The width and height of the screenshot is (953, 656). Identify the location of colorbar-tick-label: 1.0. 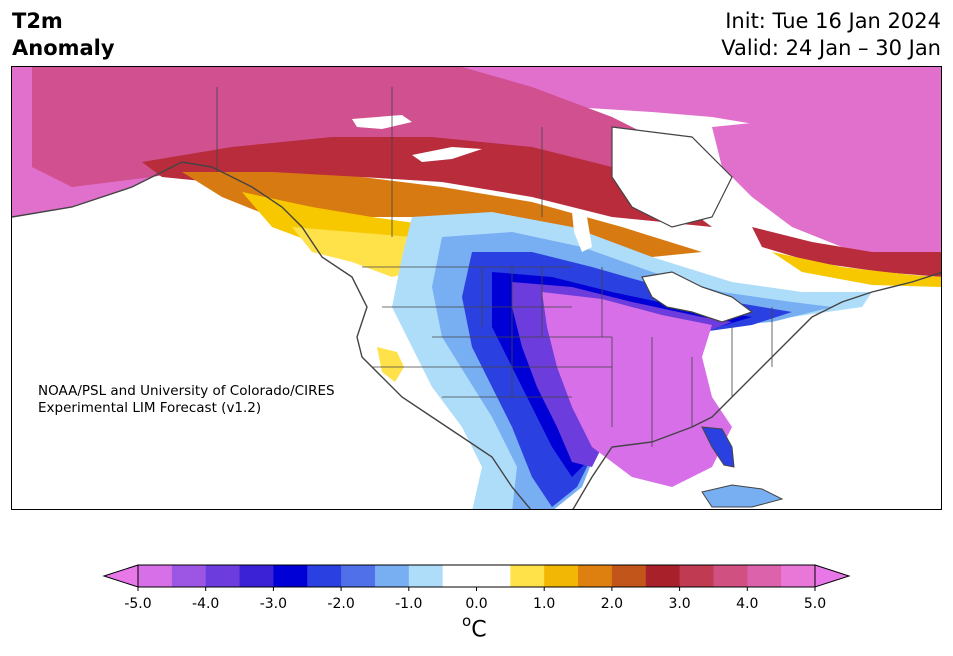
(544, 604).